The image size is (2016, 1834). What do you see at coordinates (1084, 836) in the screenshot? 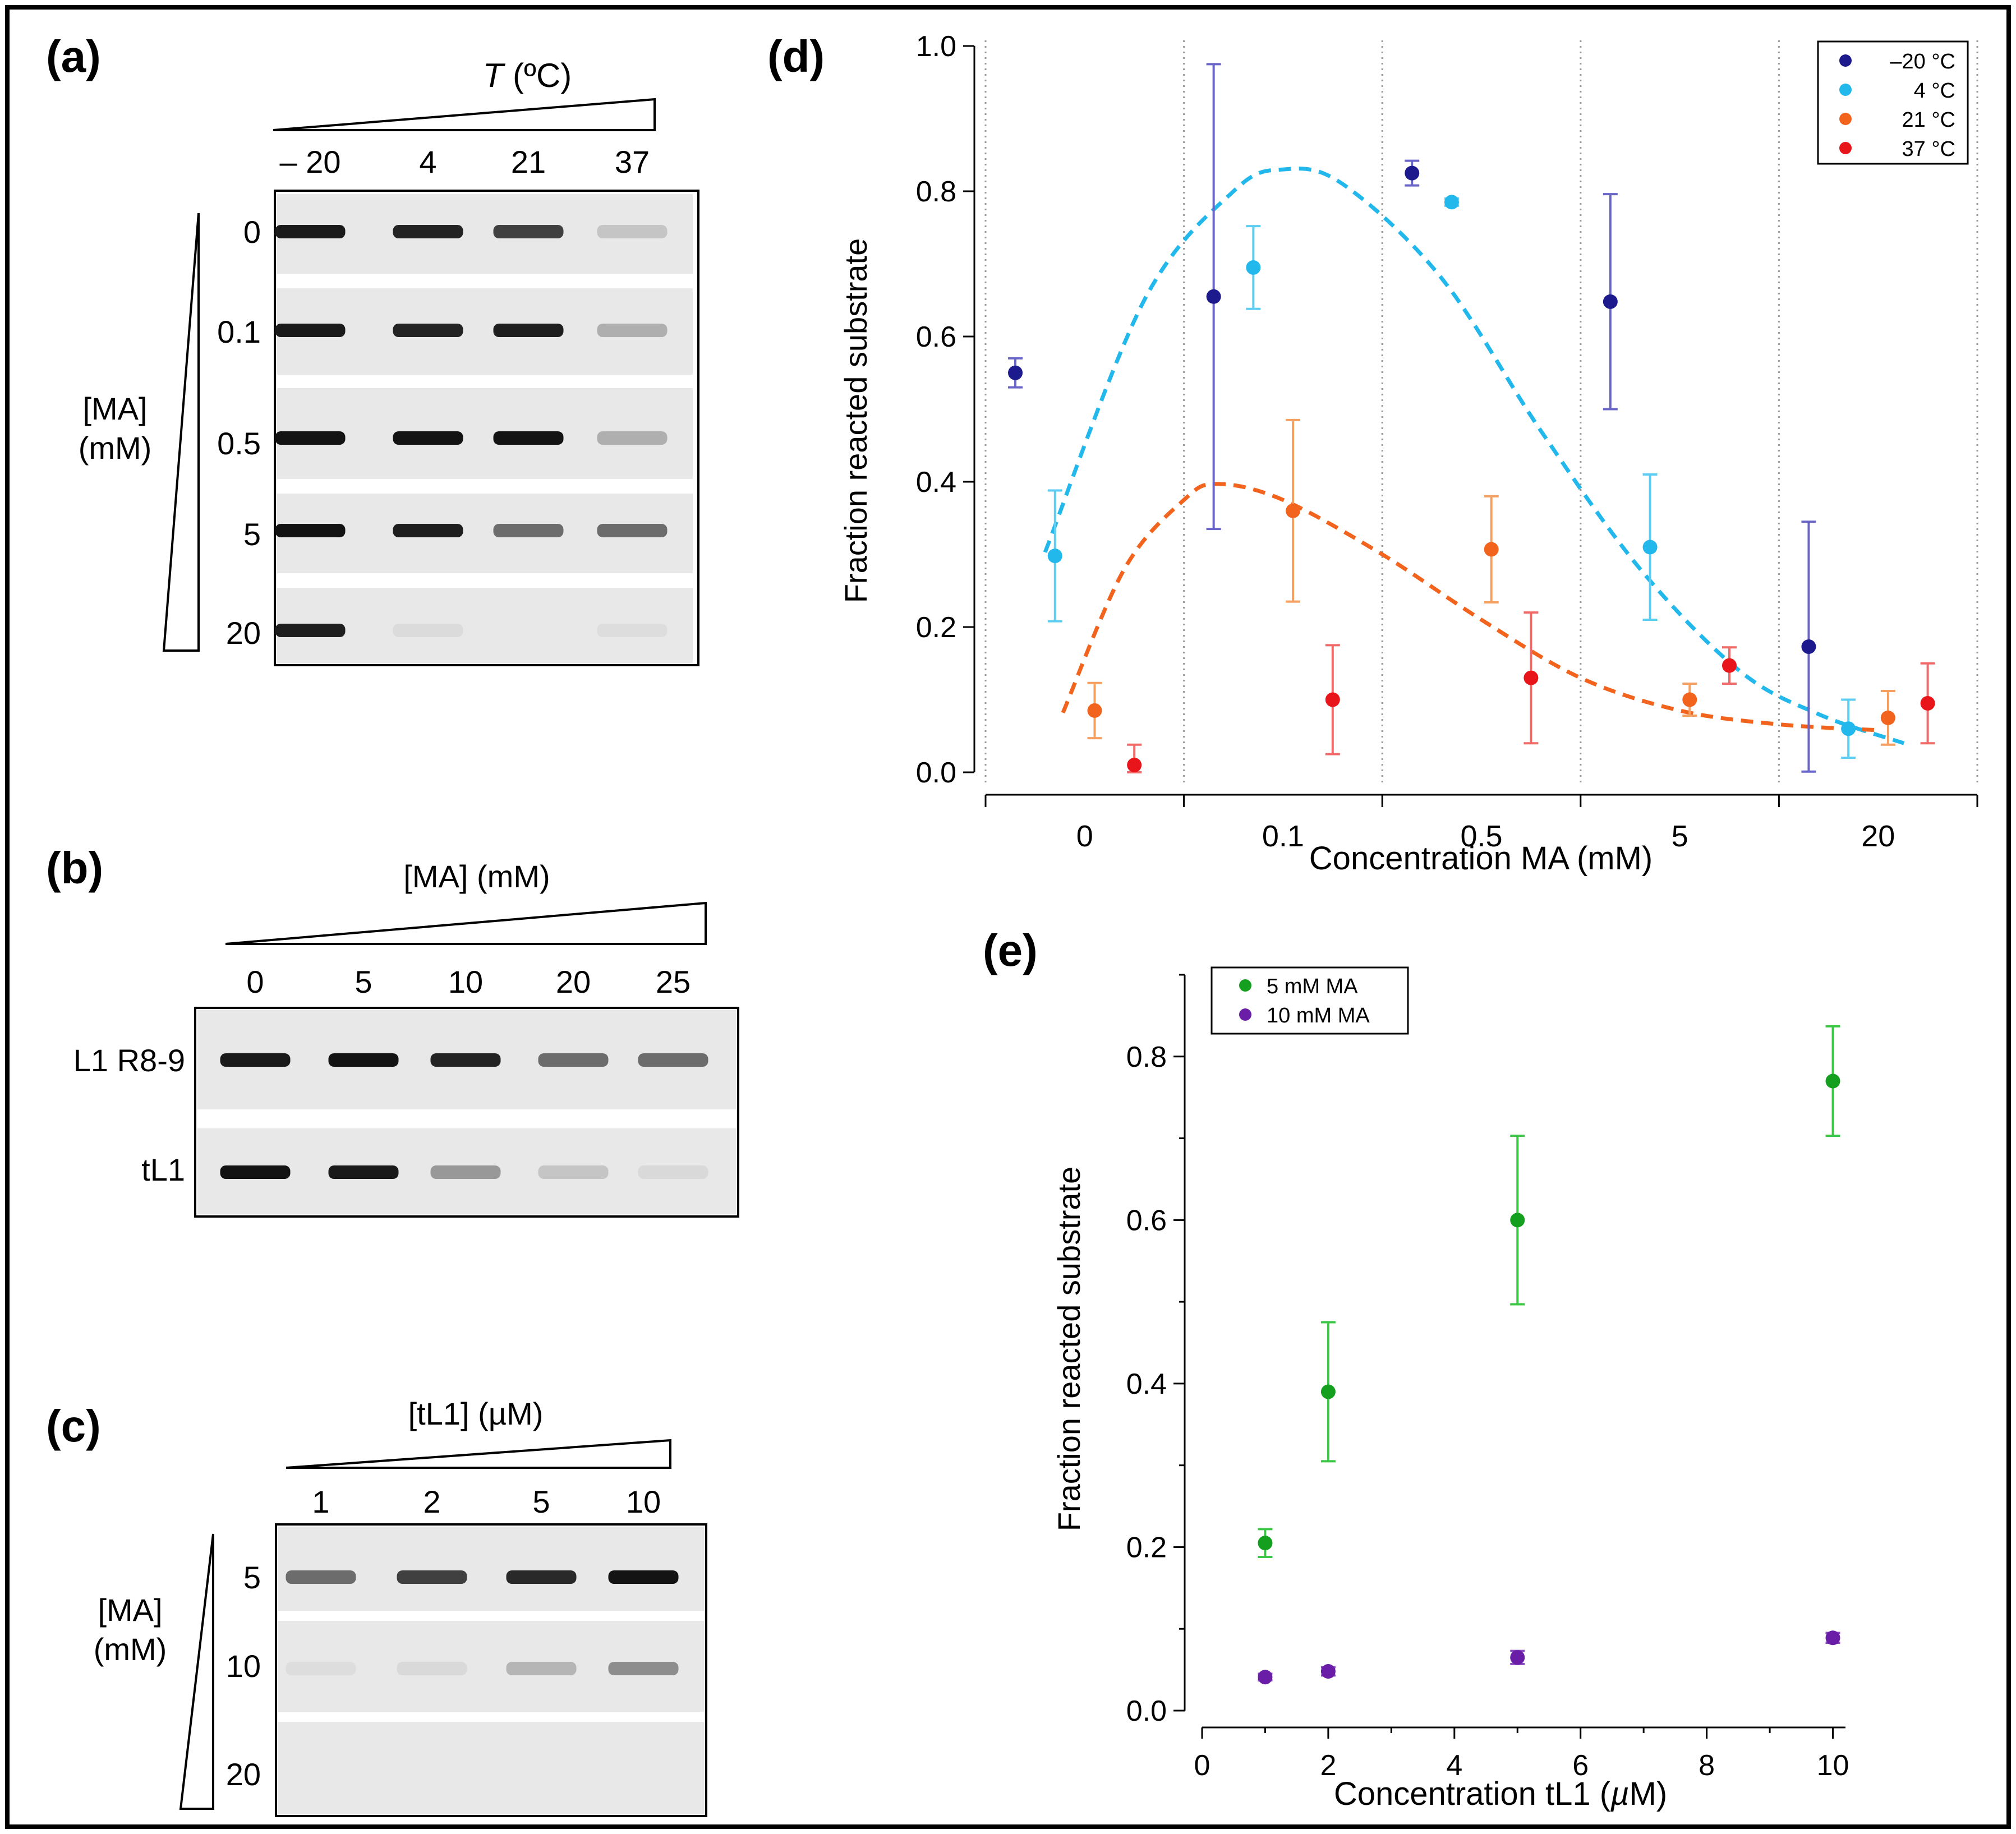
I see `x-tick-label: 0` at bounding box center [1084, 836].